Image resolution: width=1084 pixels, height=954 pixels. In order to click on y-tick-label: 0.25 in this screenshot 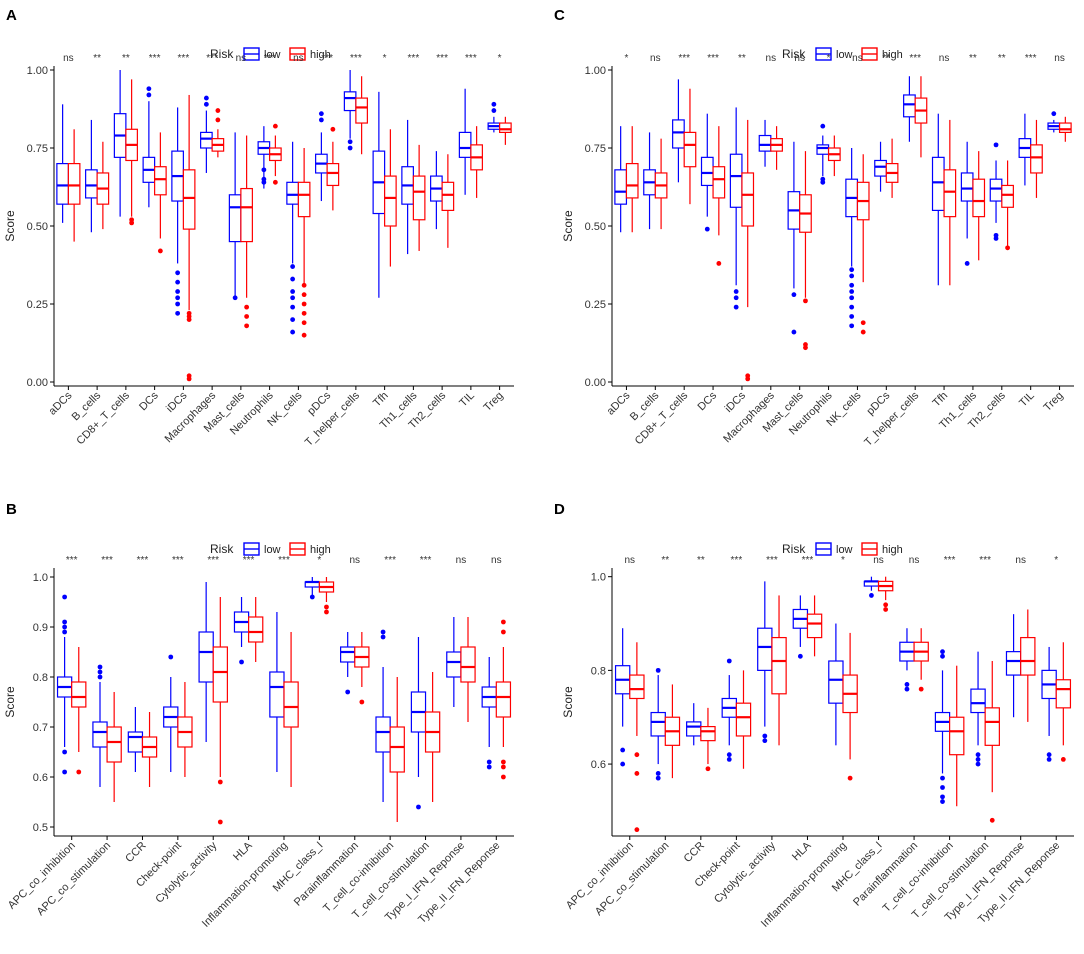, I will do `click(595, 305)`.